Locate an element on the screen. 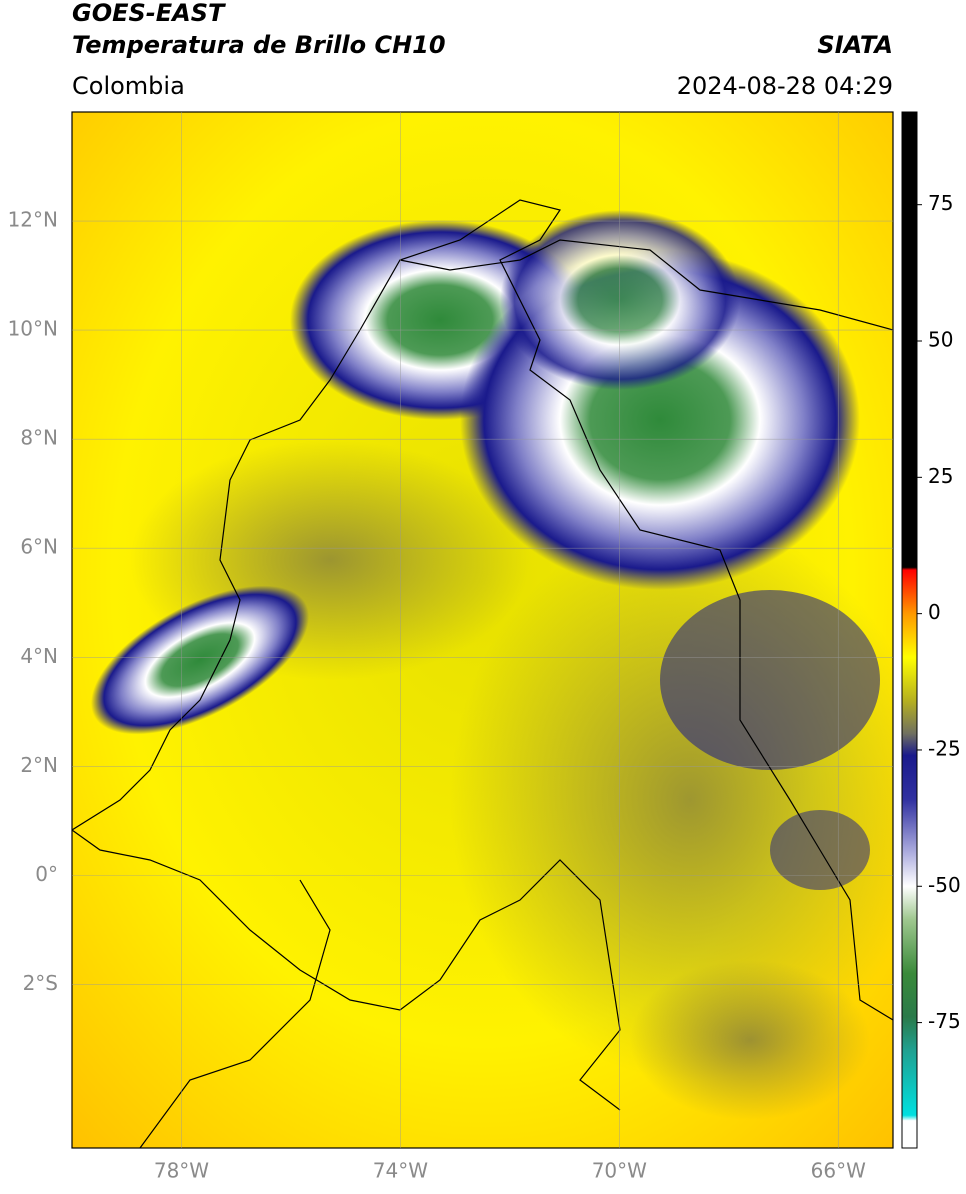 The height and width of the screenshot is (1194, 966). x-tick-label: 70°W is located at coordinates (619, 1171).